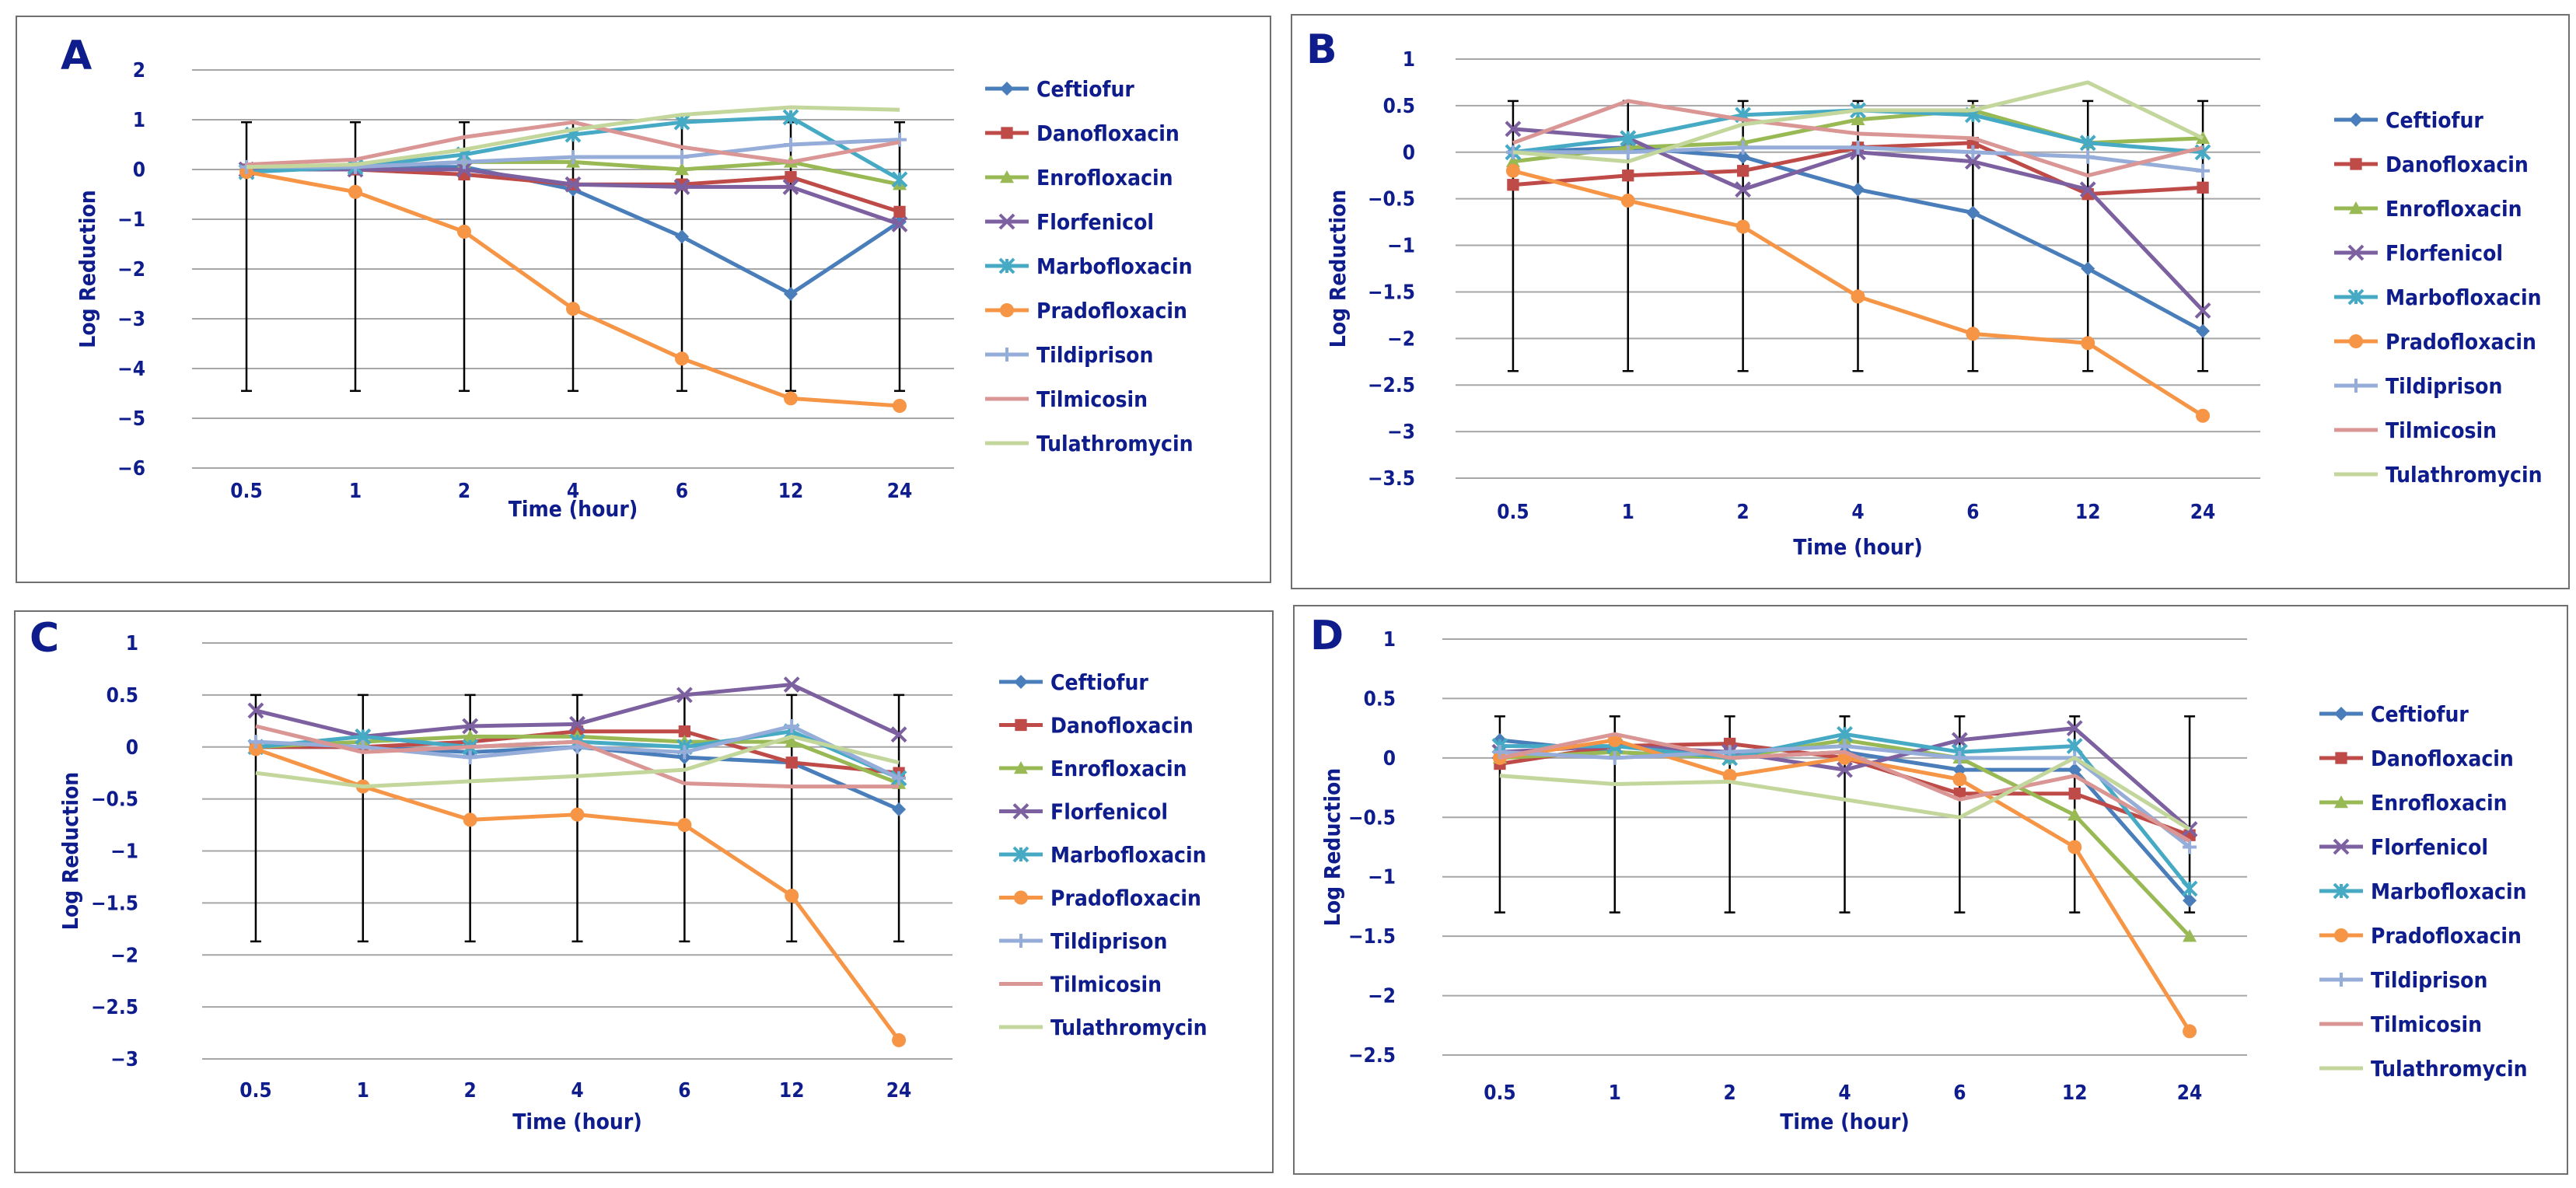 This screenshot has width=2576, height=1188. What do you see at coordinates (124, 955) in the screenshot?
I see `y-tick-label: −2` at bounding box center [124, 955].